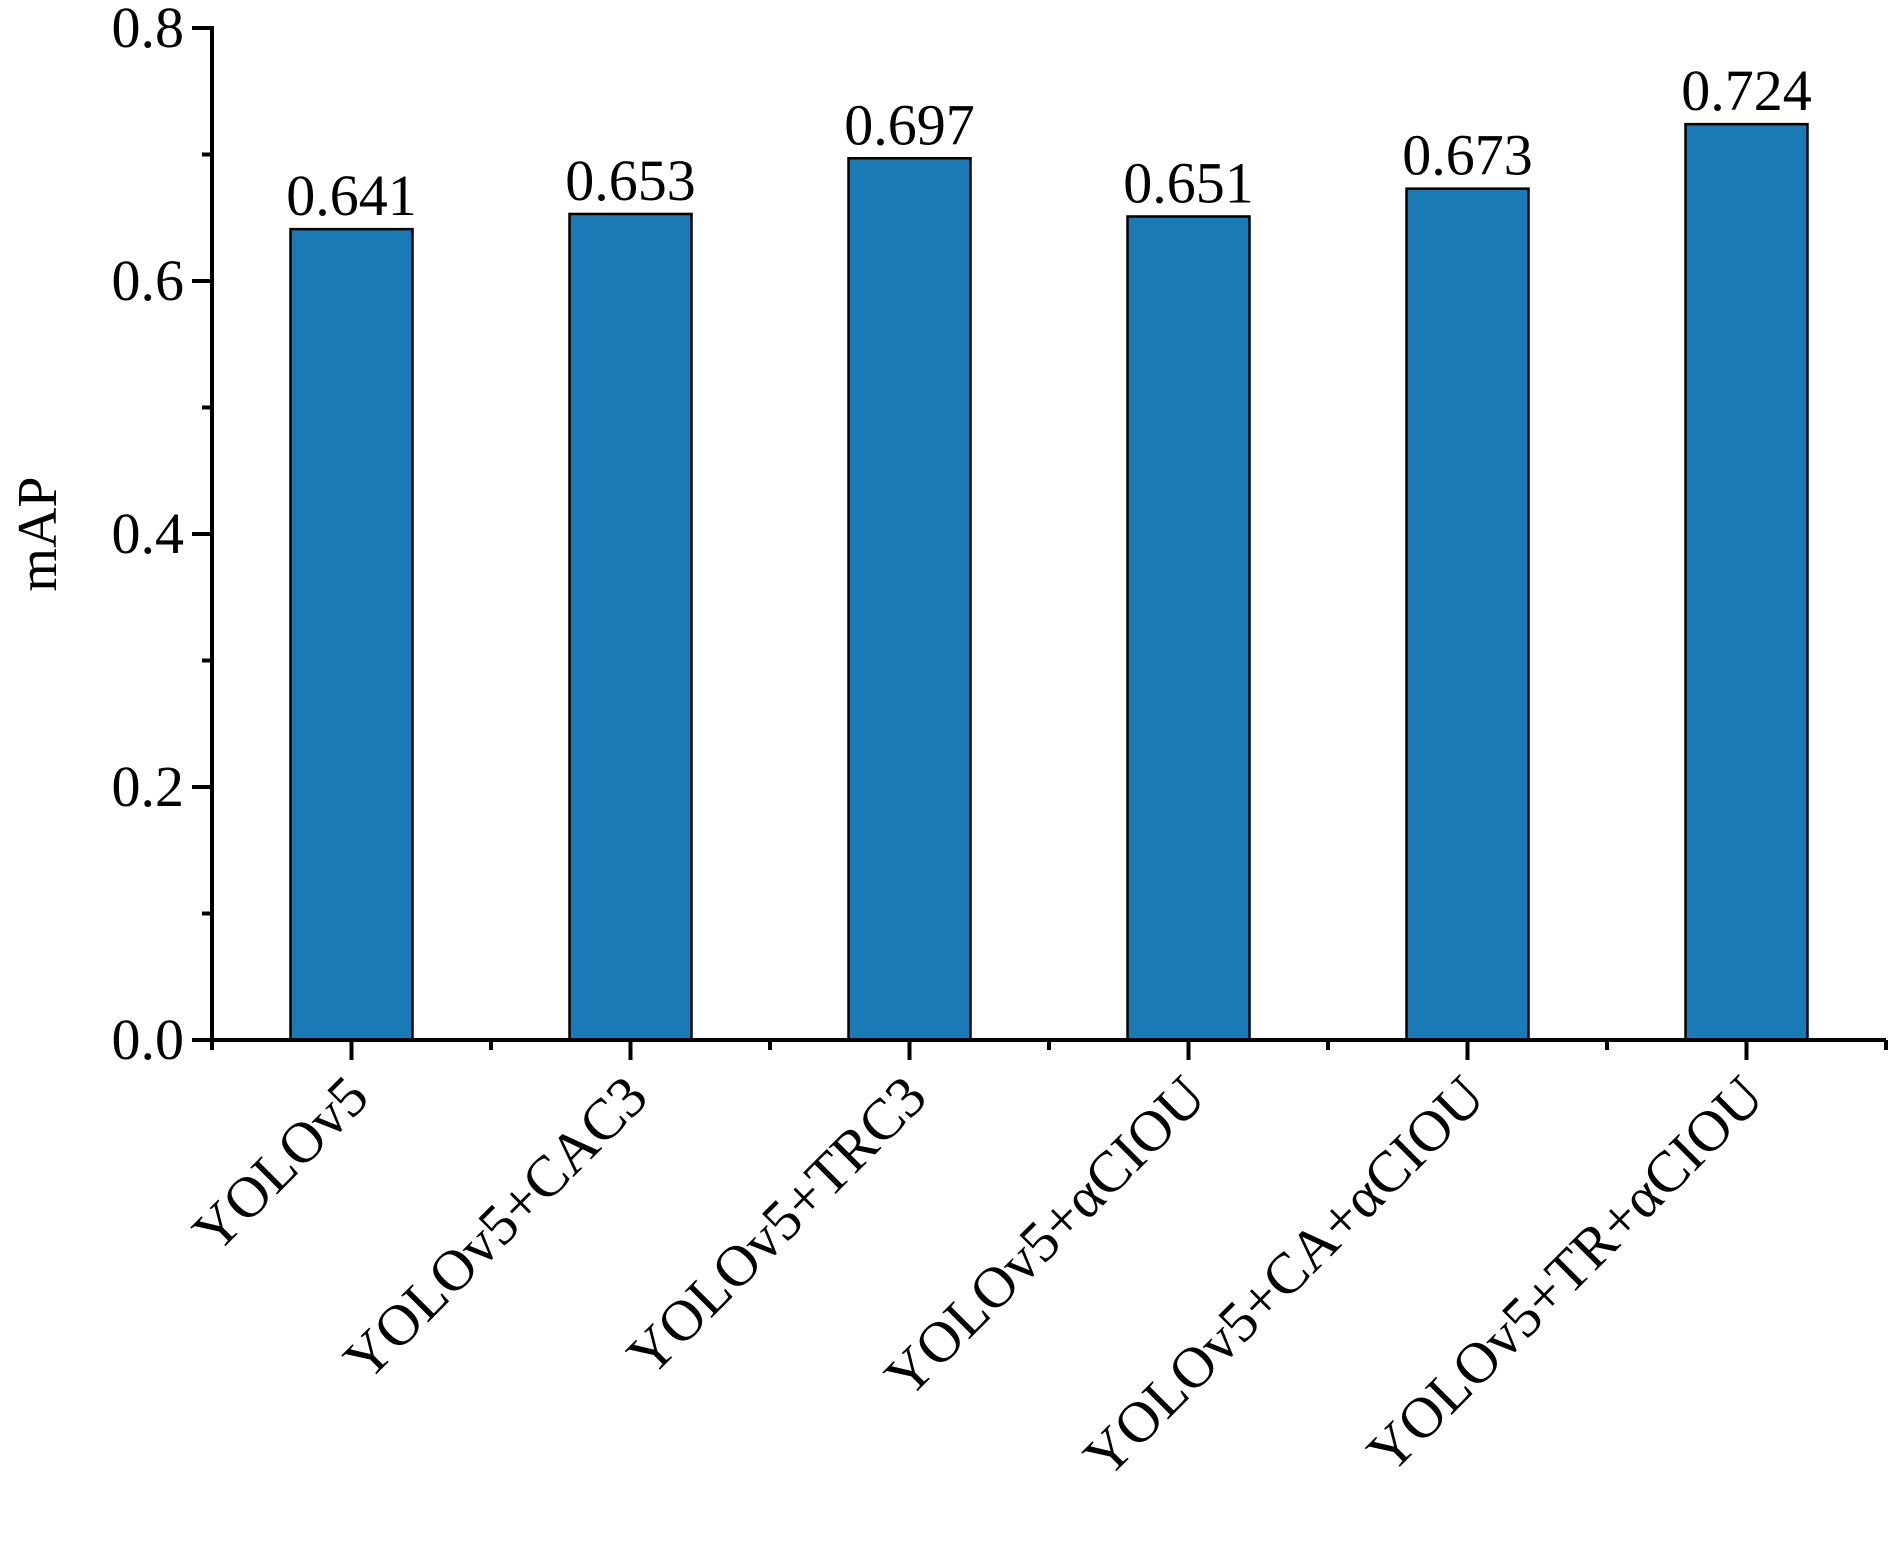 The height and width of the screenshot is (1547, 1890). I want to click on data-labels-group: 0.641 0.653 0.697 0.651 0.673 0.724, so click(1049, 143).